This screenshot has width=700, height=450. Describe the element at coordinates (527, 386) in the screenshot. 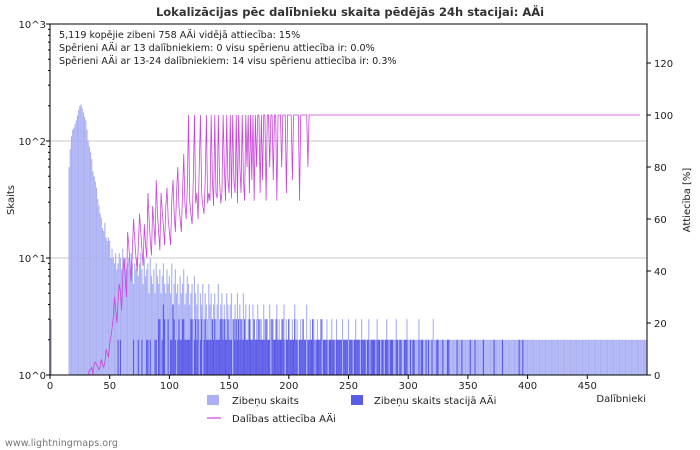

I see `x-tick-label: 400` at that location.